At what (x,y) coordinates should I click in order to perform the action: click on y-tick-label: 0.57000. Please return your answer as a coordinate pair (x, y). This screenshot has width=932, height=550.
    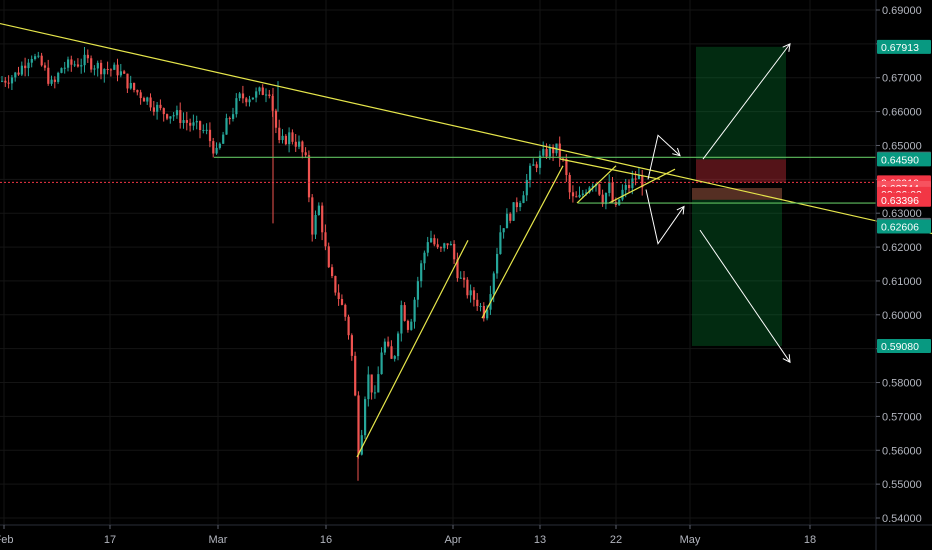
    Looking at the image, I should click on (902, 417).